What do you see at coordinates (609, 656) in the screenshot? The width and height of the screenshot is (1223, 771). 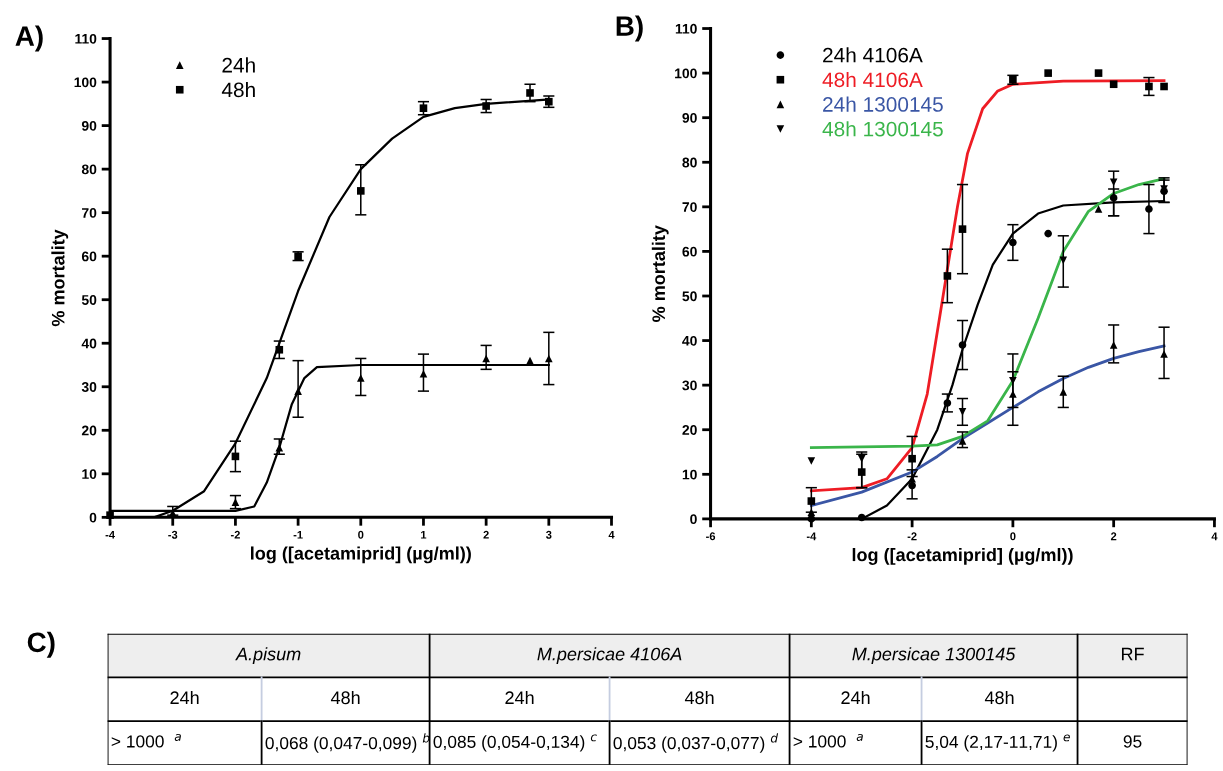 I see `text: M.persicae 4106A` at bounding box center [609, 656].